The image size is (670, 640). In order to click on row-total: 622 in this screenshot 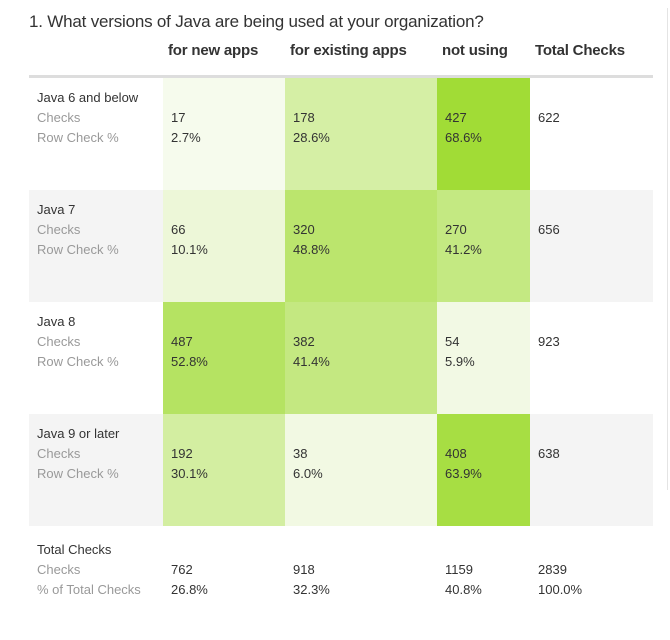, I will do `click(549, 117)`.